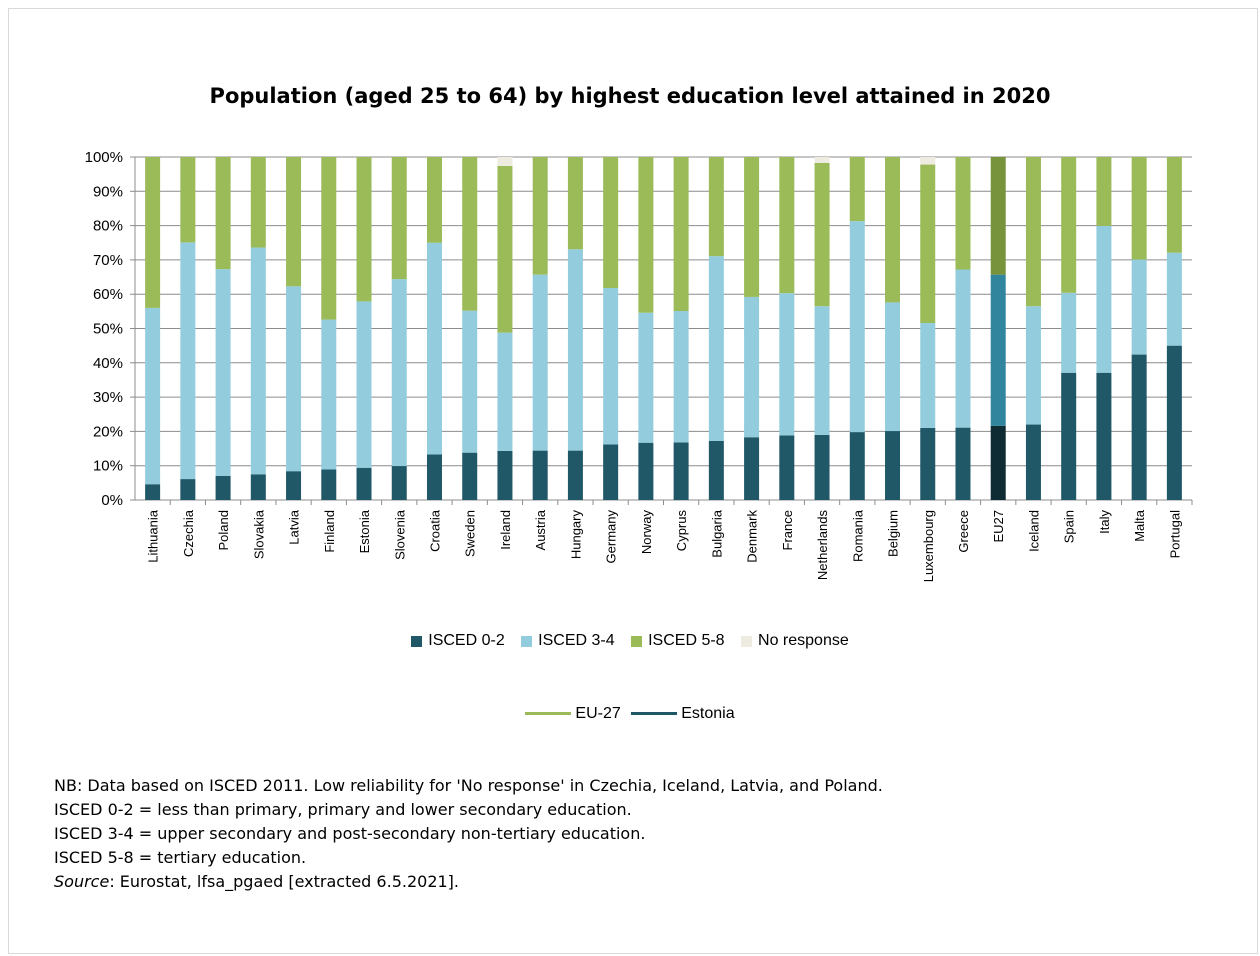 This screenshot has height=956, width=1260. Describe the element at coordinates (108, 294) in the screenshot. I see `y-tick-label: 60%` at that location.